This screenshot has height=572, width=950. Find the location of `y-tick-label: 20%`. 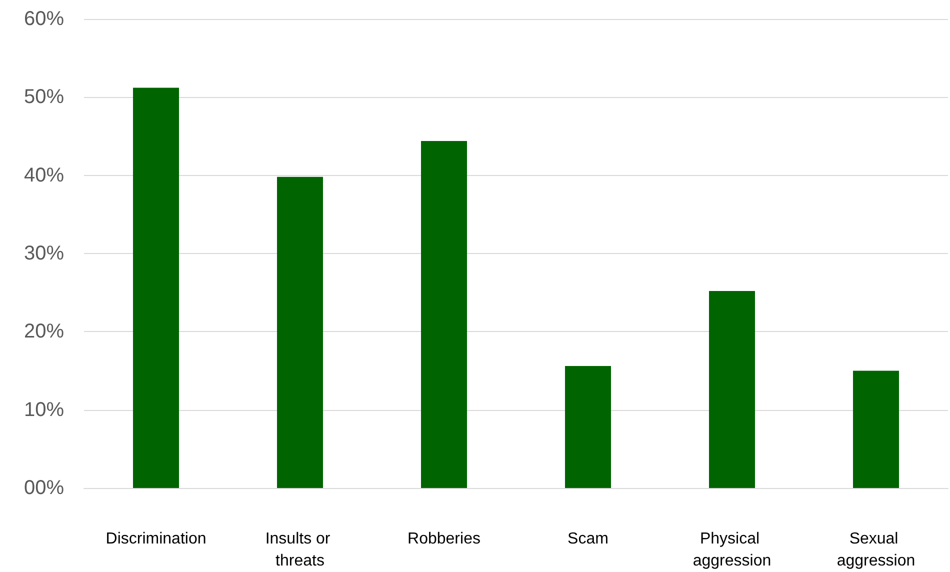

y-tick-label: 20% is located at coordinates (44, 331).